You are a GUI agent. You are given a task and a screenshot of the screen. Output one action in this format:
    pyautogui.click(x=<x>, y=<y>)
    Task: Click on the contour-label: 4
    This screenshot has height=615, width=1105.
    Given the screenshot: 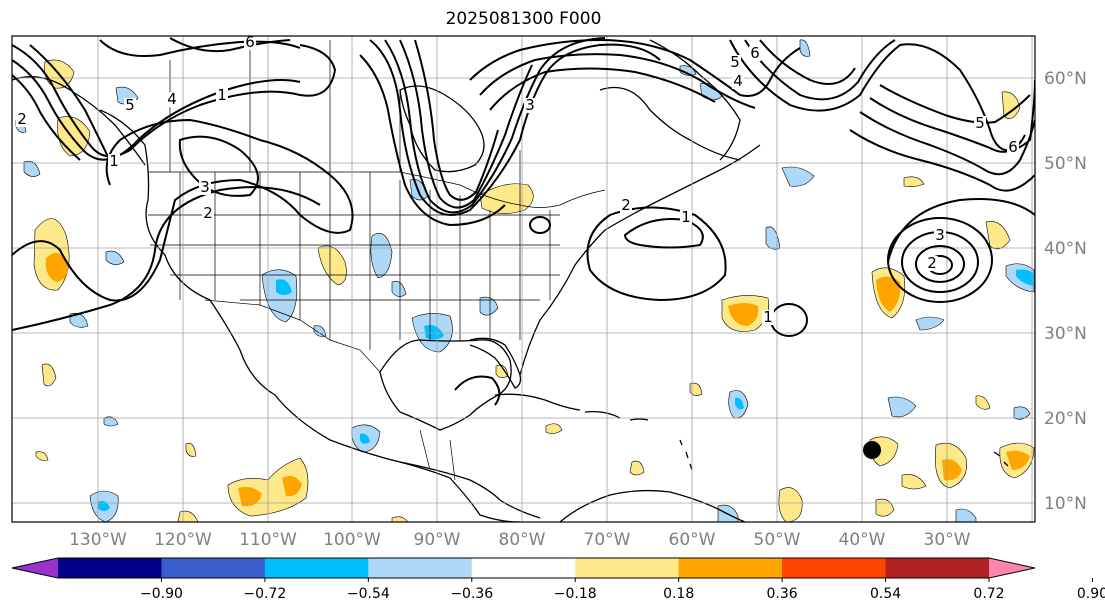 What is the action you would take?
    pyautogui.click(x=738, y=81)
    